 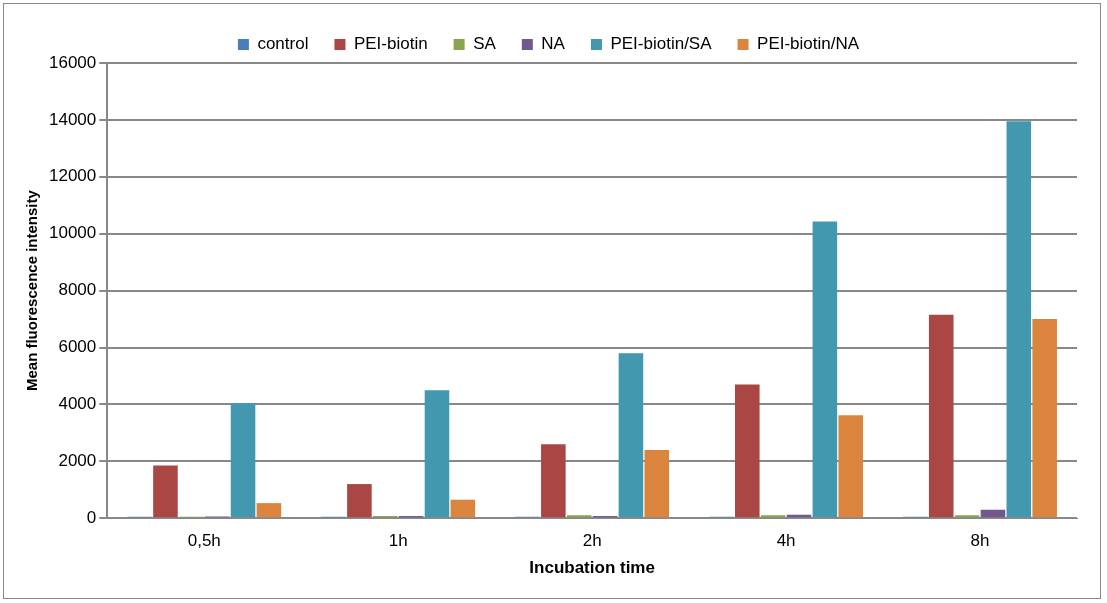 What do you see at coordinates (553, 44) in the screenshot?
I see `legend-label: NA` at bounding box center [553, 44].